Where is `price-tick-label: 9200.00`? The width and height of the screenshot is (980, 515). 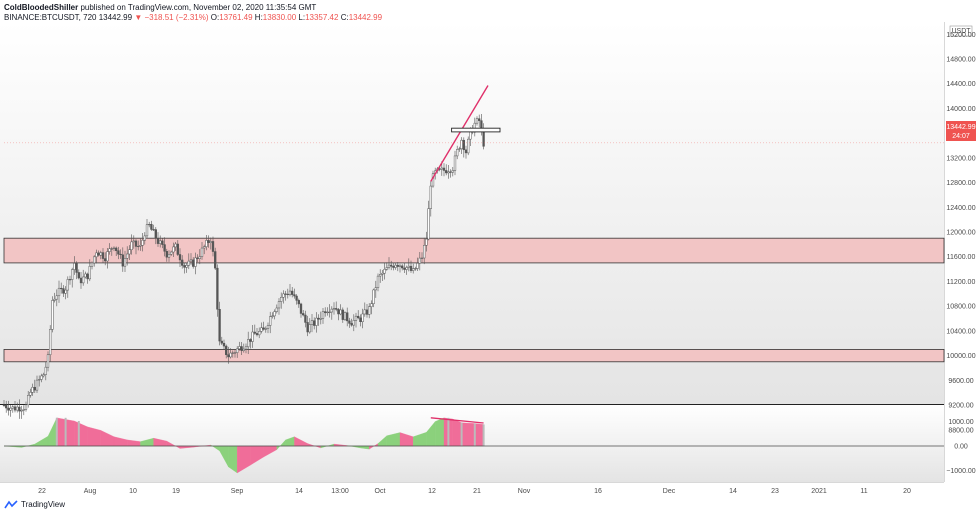 price-tick-label: 9200.00 is located at coordinates (960, 406).